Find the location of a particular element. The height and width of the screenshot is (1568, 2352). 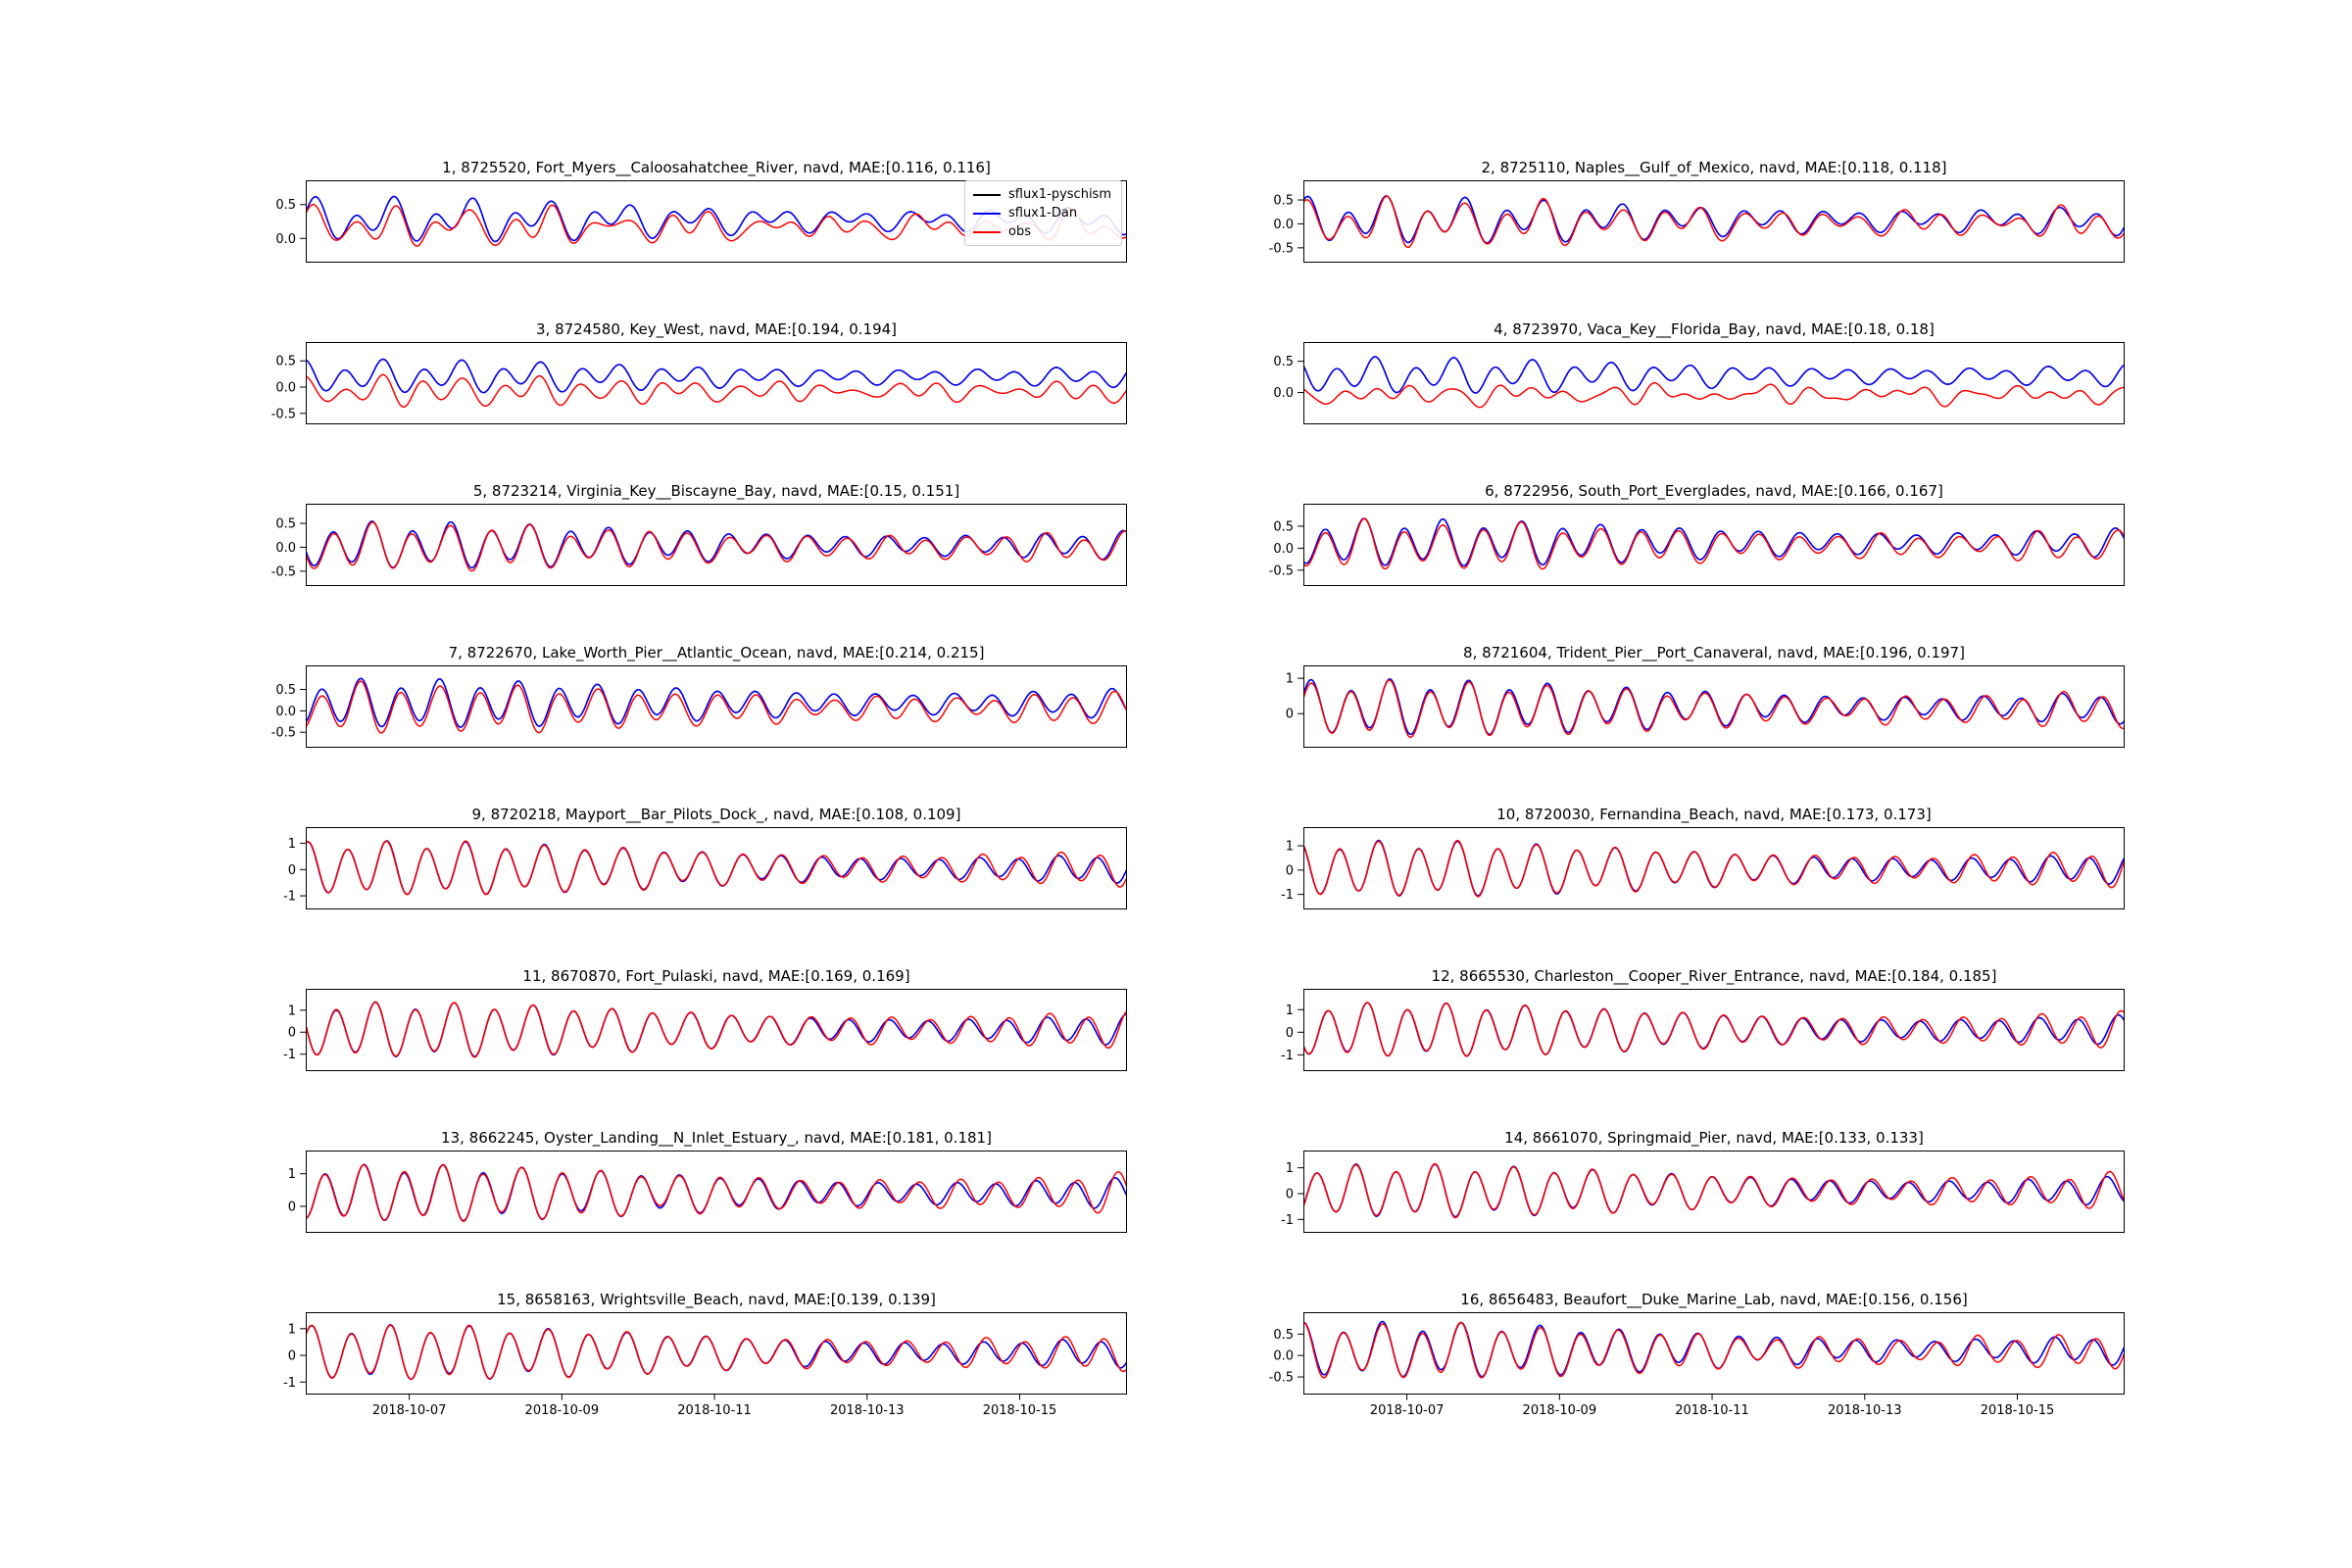

legend-label: sflux1-Dan is located at coordinates (1042, 213).